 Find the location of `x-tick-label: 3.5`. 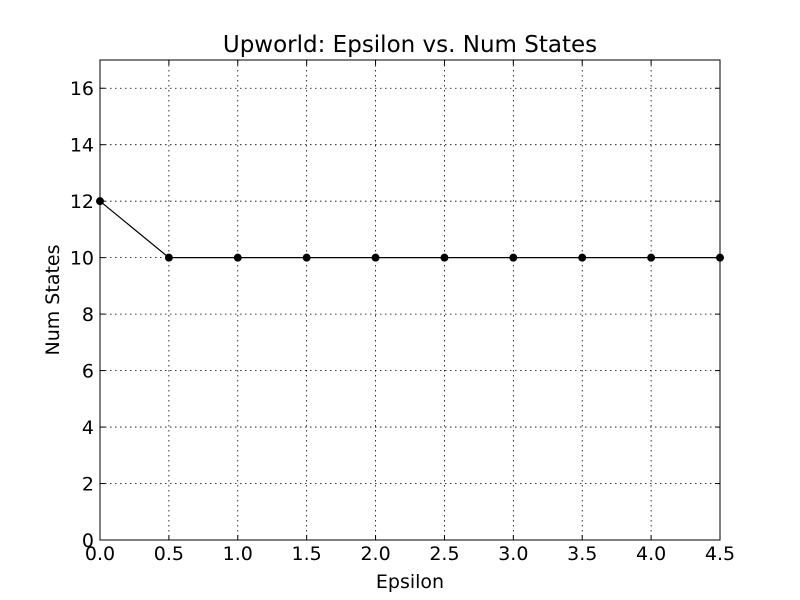

x-tick-label: 3.5 is located at coordinates (582, 554).